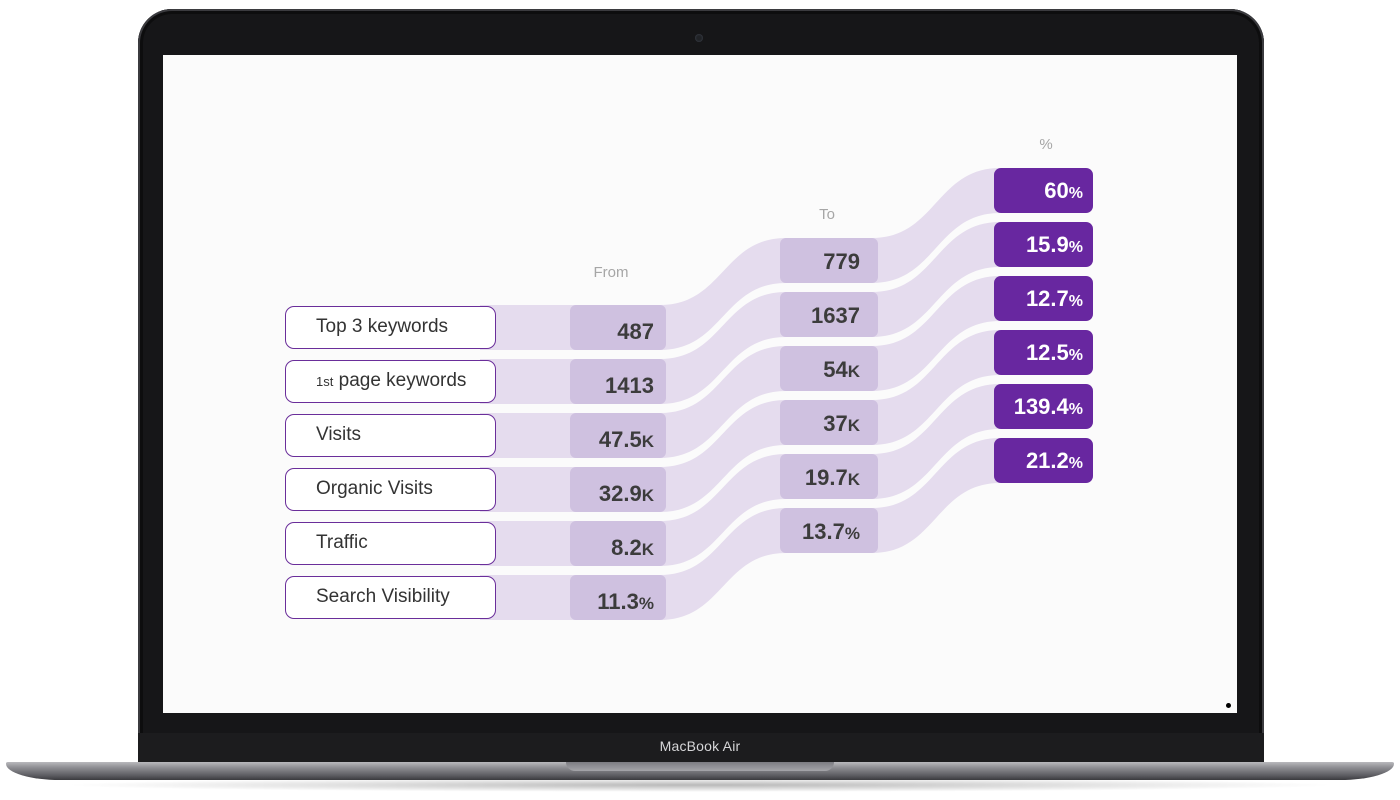 The width and height of the screenshot is (1400, 800). I want to click on to-value-box-value: 19.7, so click(826, 477).